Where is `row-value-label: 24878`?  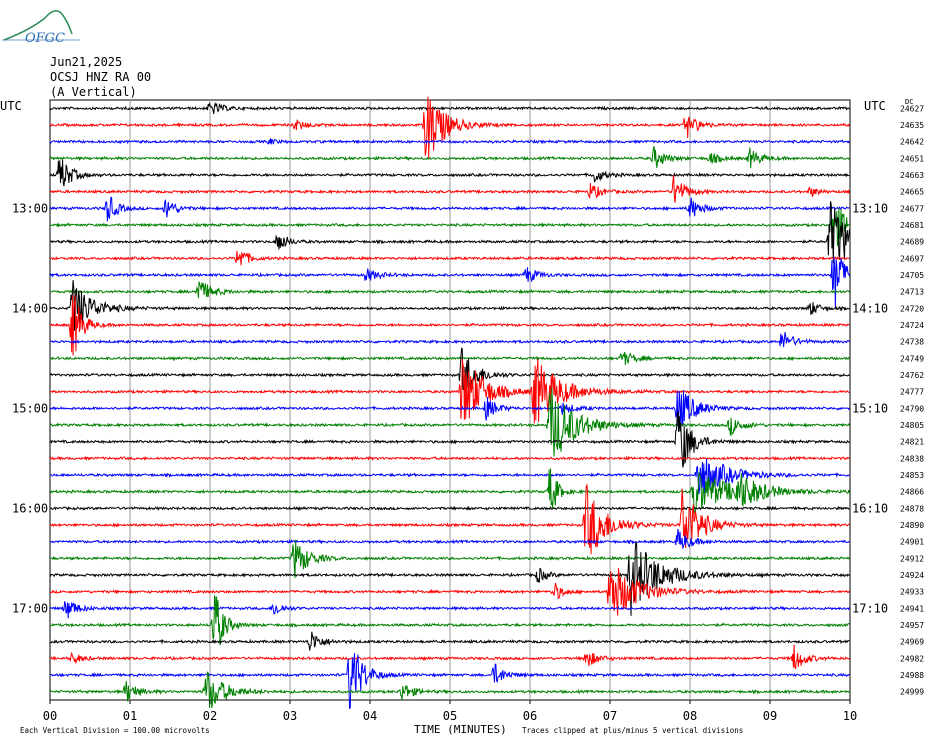 row-value-label: 24878 is located at coordinates (912, 508).